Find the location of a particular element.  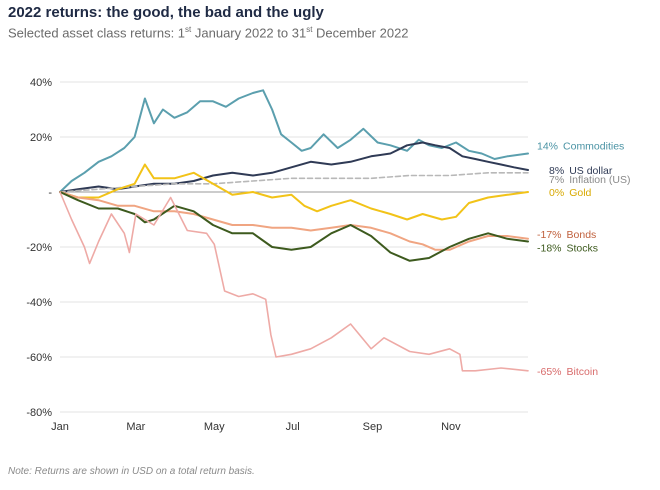

subtitle-prefix: Selected asset class returns: 1 is located at coordinates (97, 33).